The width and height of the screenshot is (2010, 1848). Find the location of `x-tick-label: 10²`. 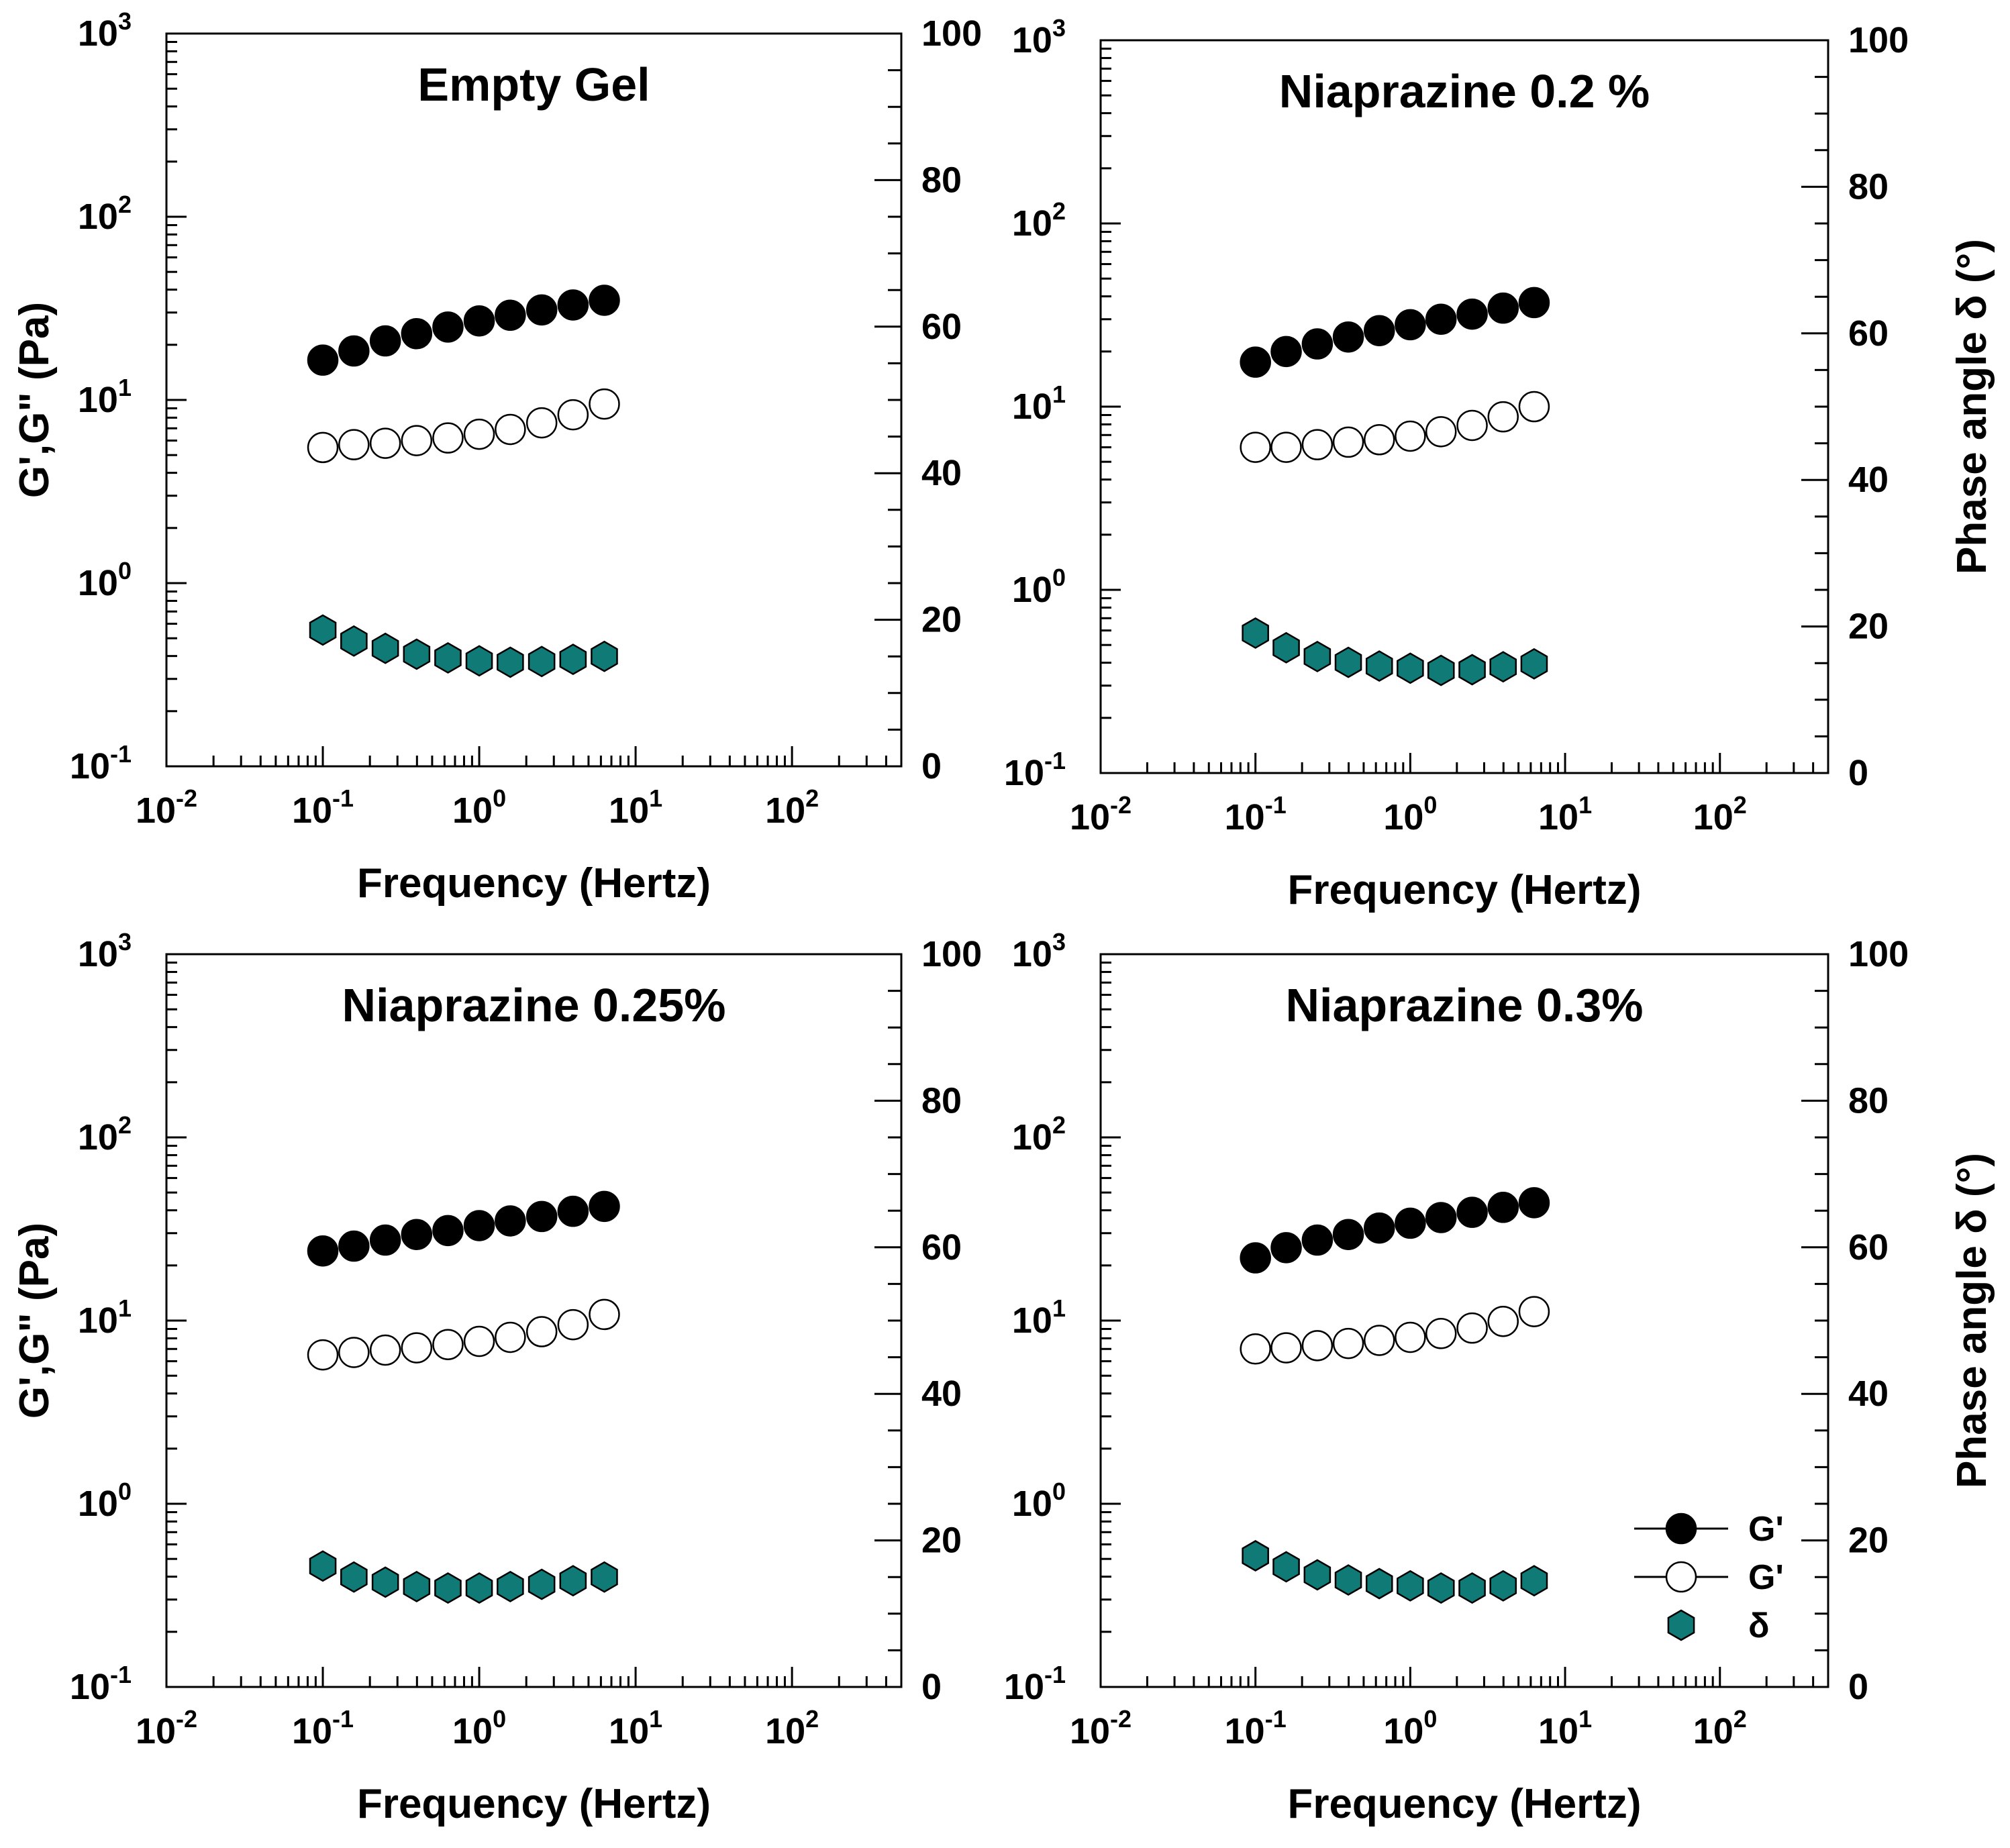

x-tick-label: 10² is located at coordinates (1720, 1728).